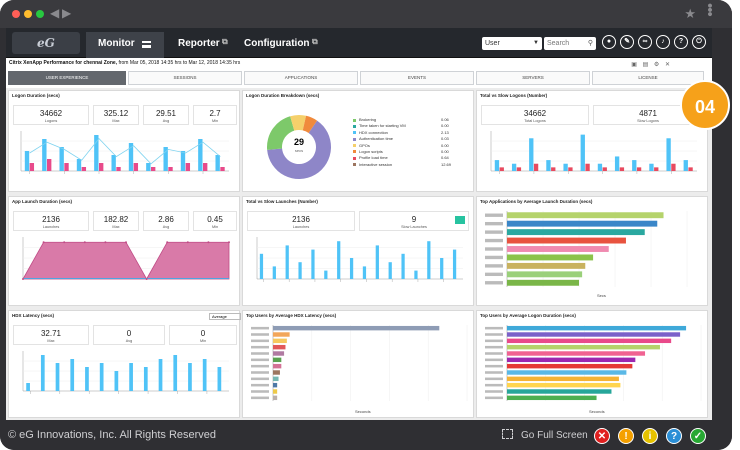  Describe the element at coordinates (166, 227) in the screenshot. I see `stat-label: Avg` at that location.